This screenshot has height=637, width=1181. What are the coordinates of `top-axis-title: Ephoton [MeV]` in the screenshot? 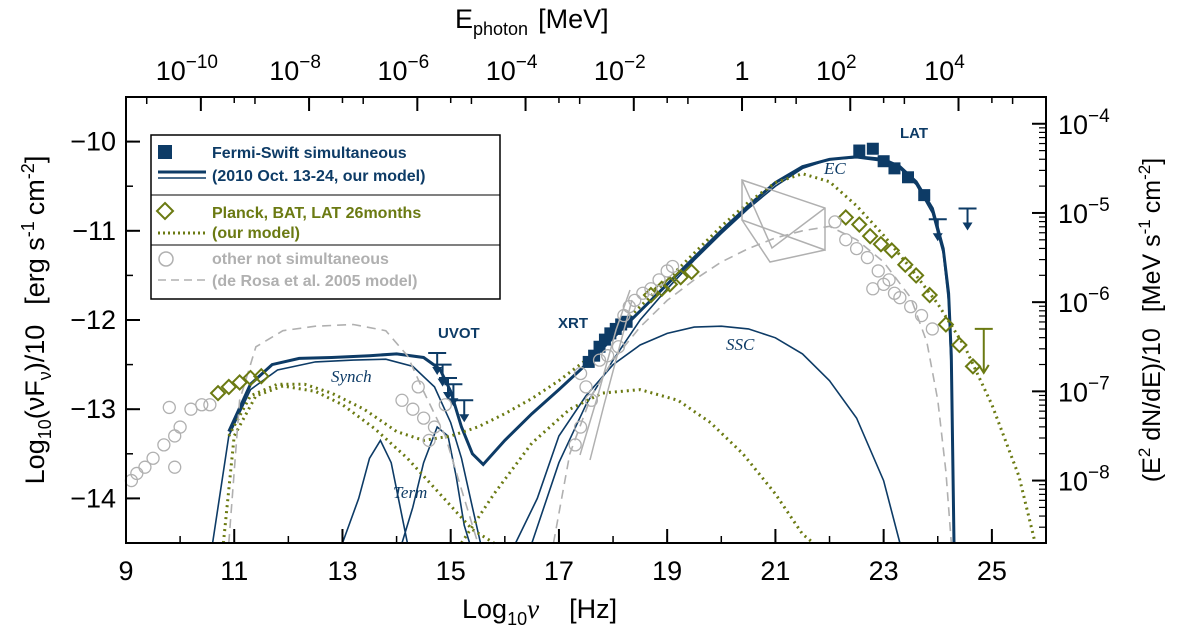 It's located at (532, 21).